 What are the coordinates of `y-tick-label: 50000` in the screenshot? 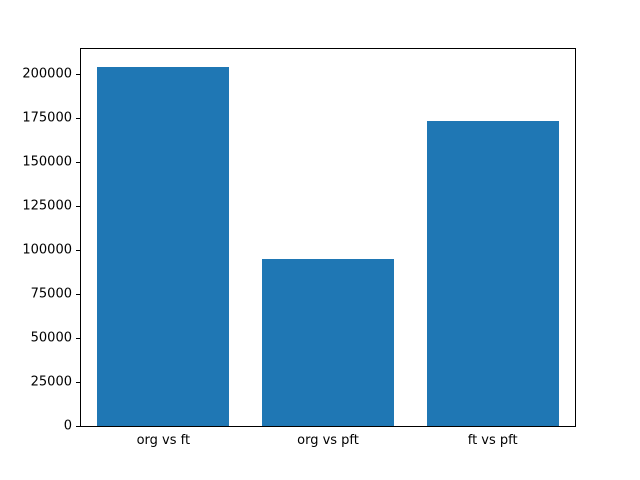 It's located at (51, 338).